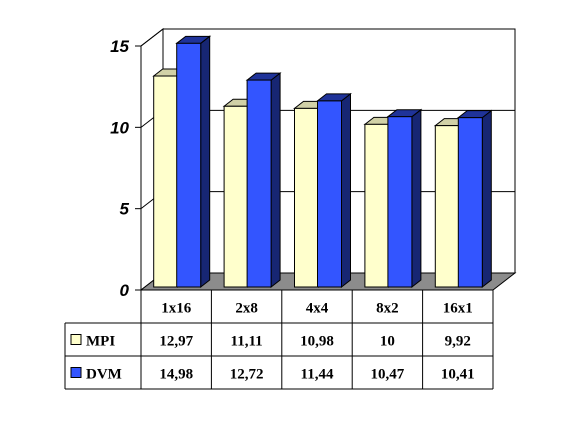 Image resolution: width=580 pixels, height=423 pixels. What do you see at coordinates (125, 290) in the screenshot?
I see `y-tick-label: 0` at bounding box center [125, 290].